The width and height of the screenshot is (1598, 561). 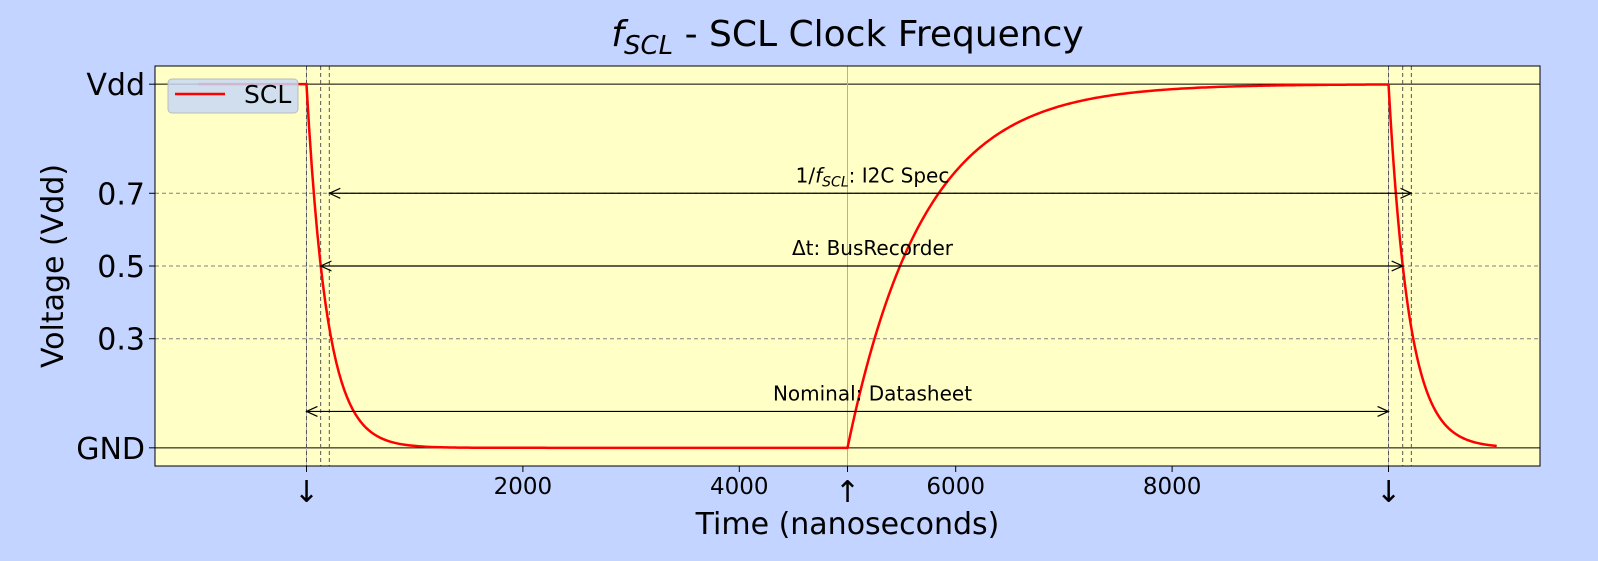 I want to click on x-axis-label: Time (nanoseconds), so click(x=847, y=524).